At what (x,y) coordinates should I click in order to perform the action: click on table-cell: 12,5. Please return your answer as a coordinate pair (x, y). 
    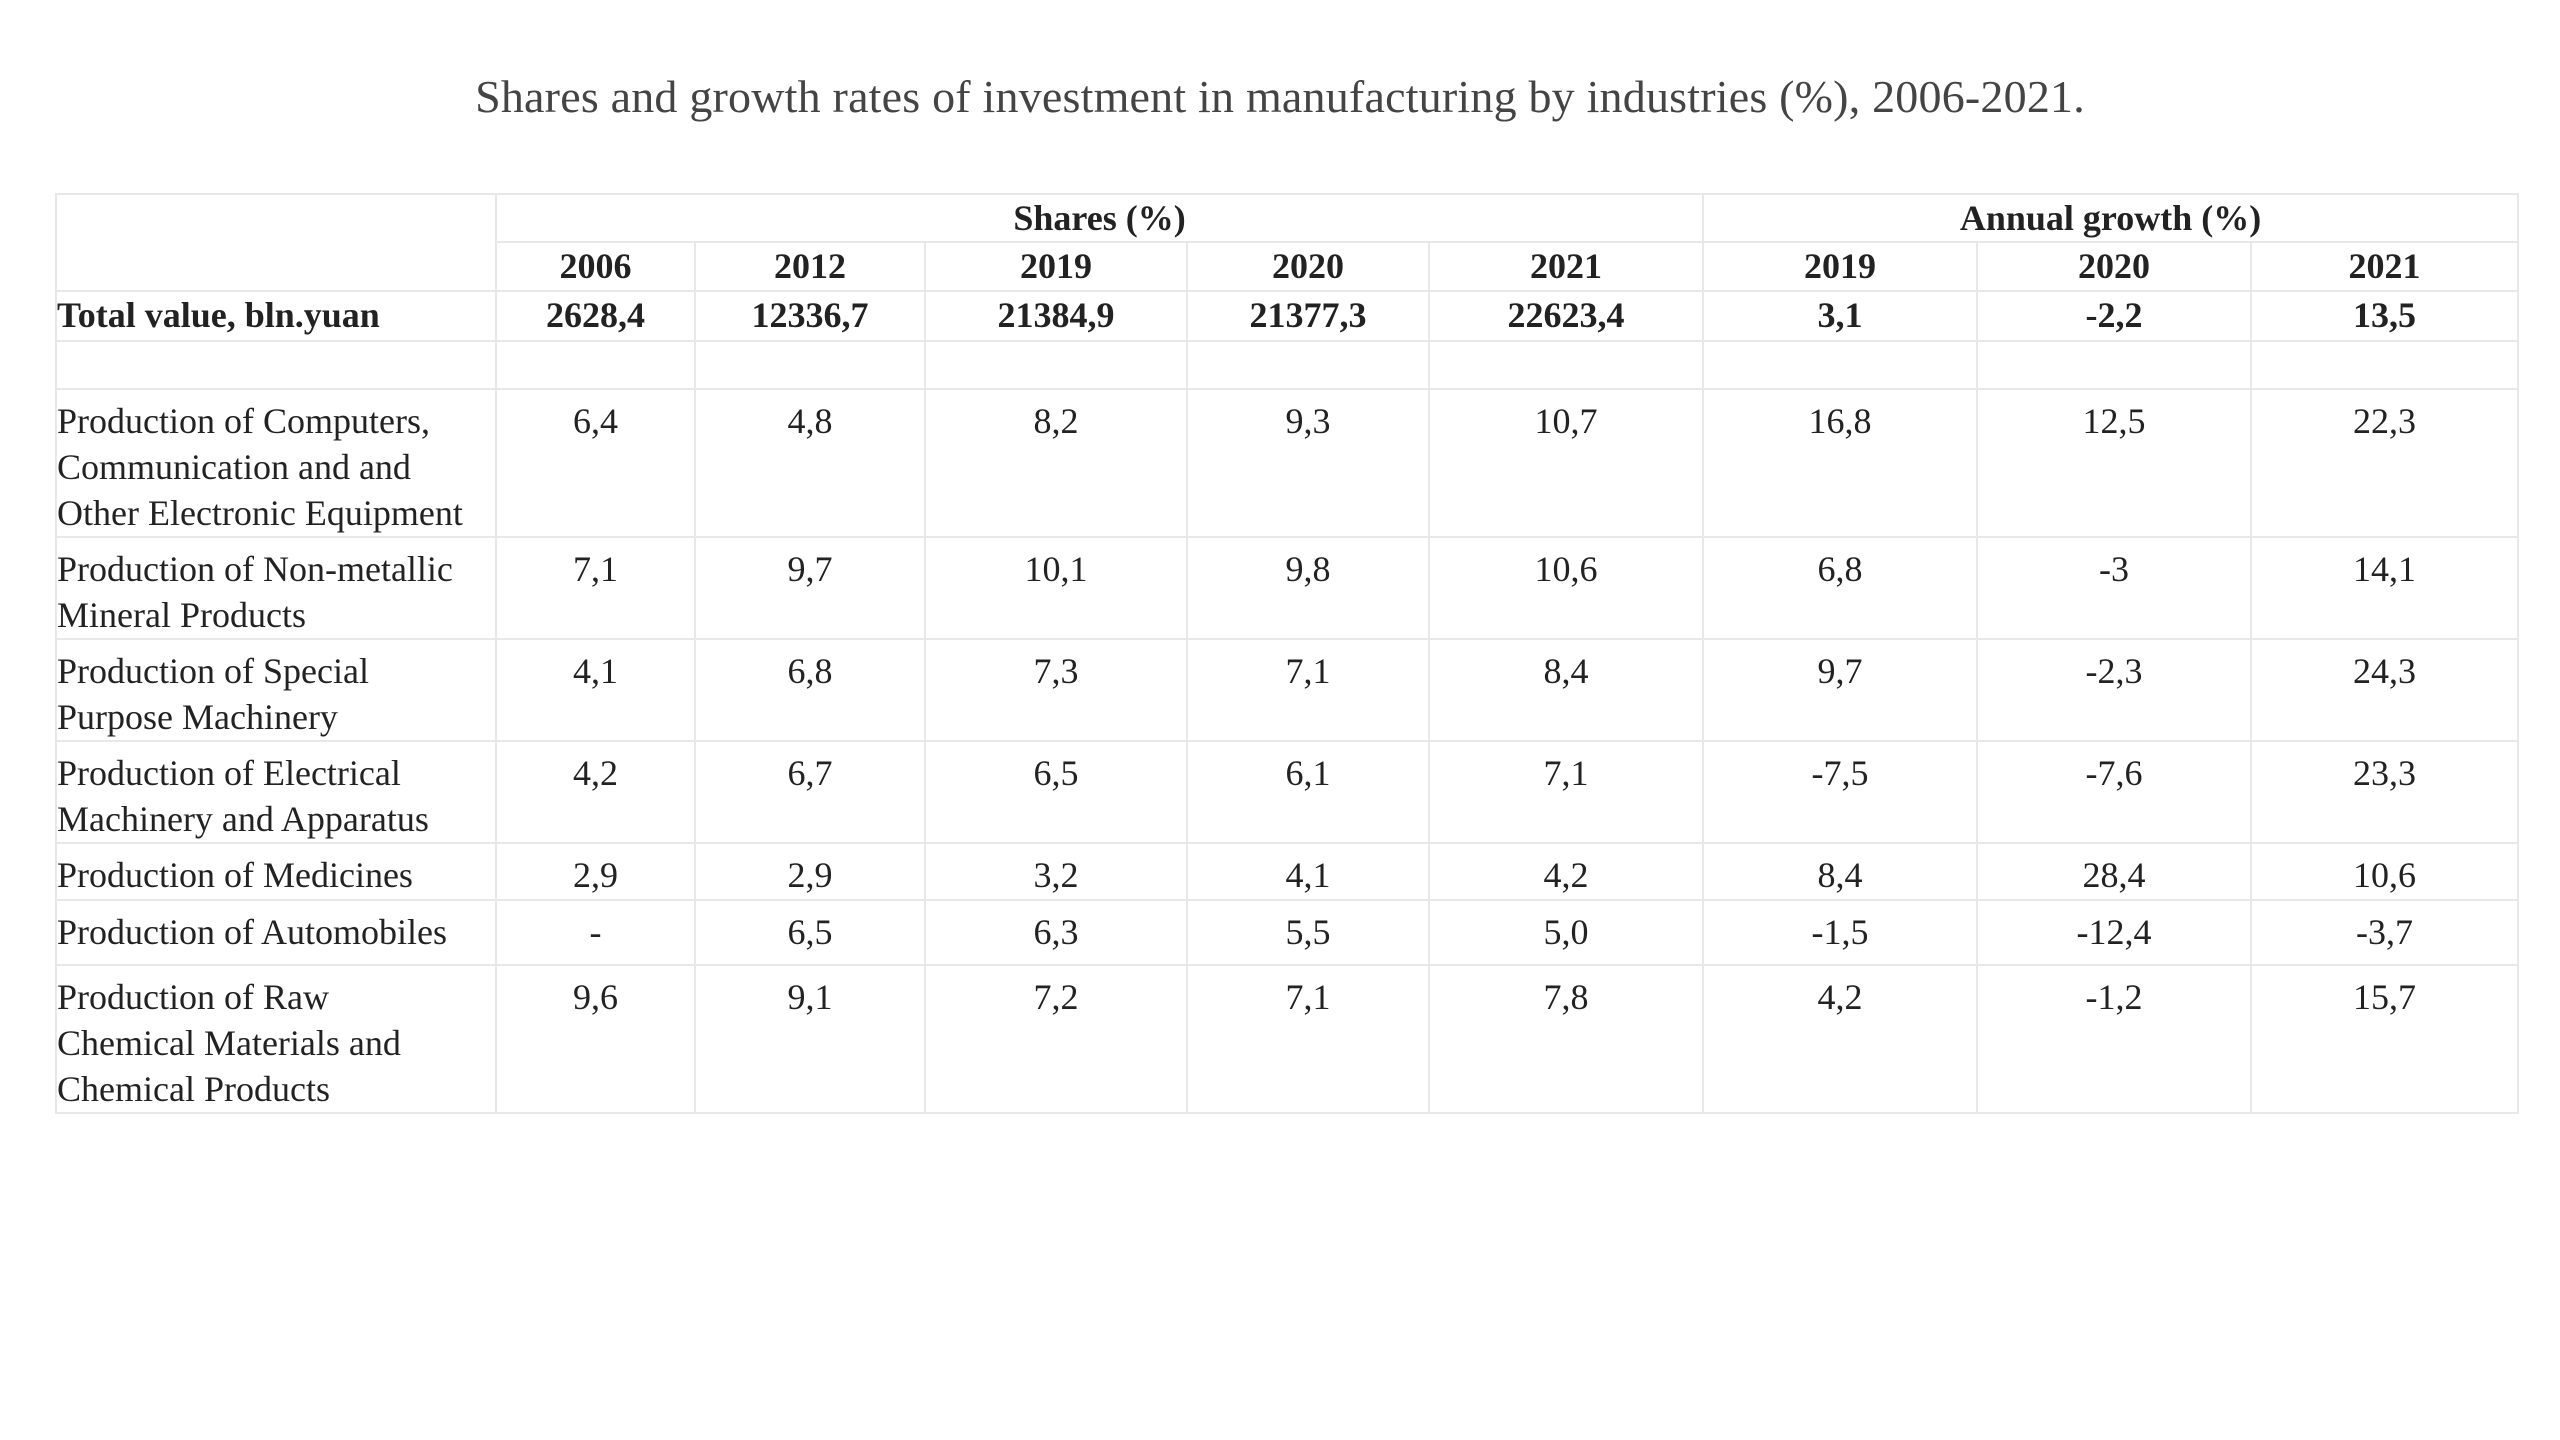
    Looking at the image, I should click on (2114, 463).